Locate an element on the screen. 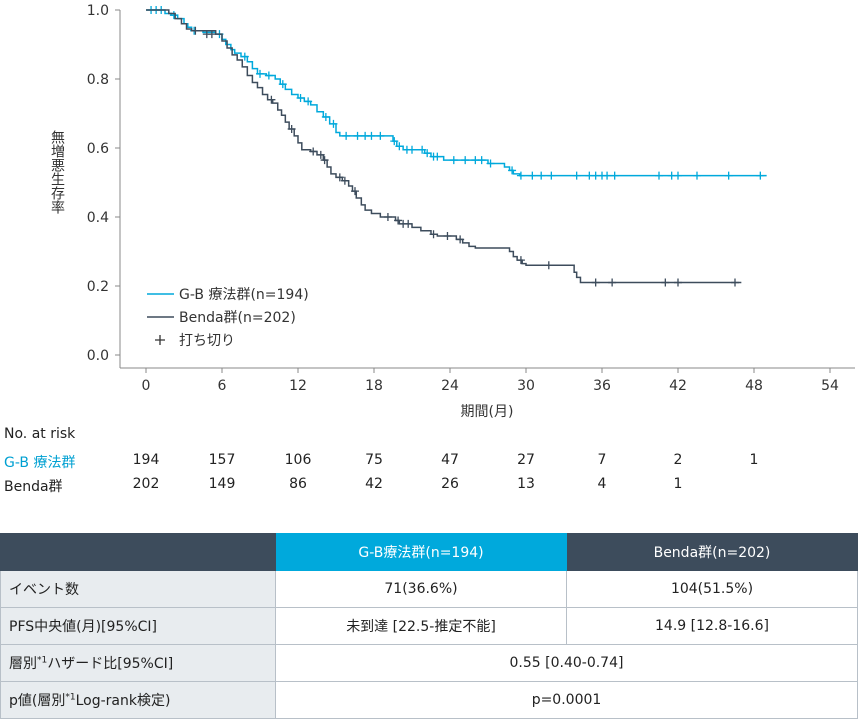  legend: G-B 療法群(n=194) Benda群(n=202) 打ち切り is located at coordinates (228, 317).